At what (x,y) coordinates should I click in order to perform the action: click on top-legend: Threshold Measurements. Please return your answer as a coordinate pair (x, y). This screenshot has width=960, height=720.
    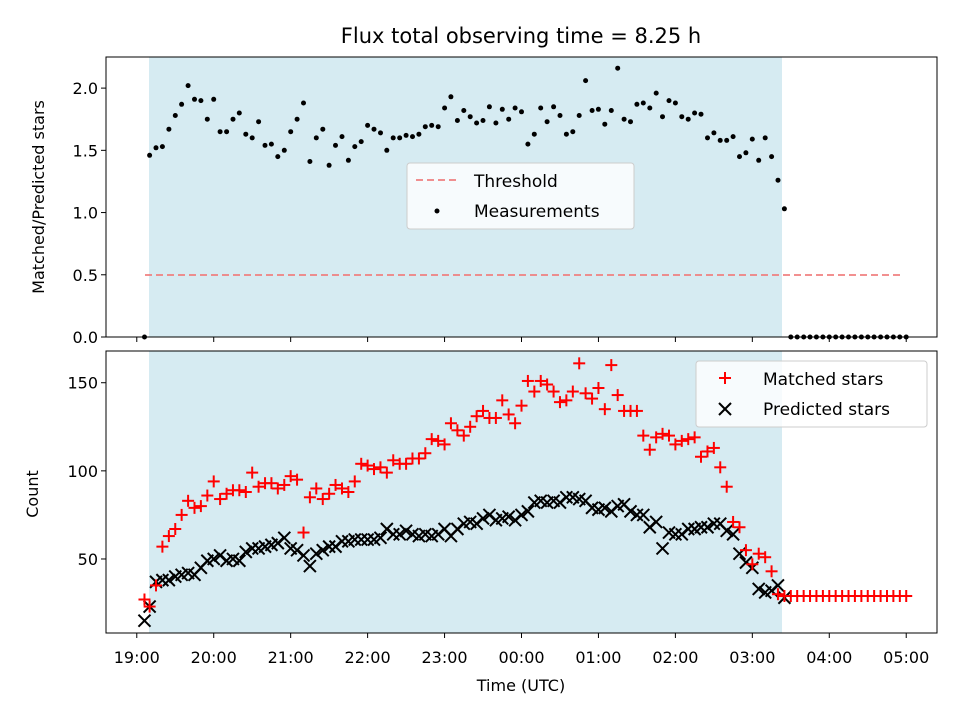
    Looking at the image, I should click on (520, 196).